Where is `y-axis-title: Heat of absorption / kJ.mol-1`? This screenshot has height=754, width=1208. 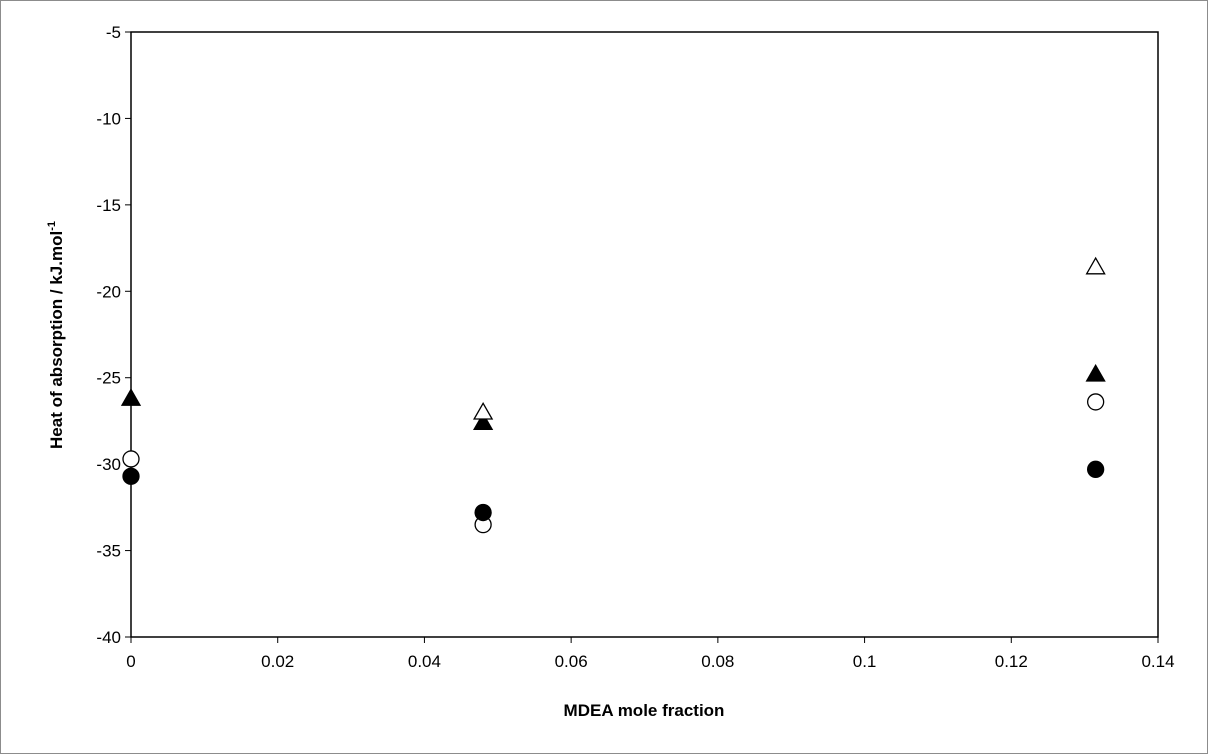 y-axis-title: Heat of absorption / kJ.mol-1 is located at coordinates (56, 335).